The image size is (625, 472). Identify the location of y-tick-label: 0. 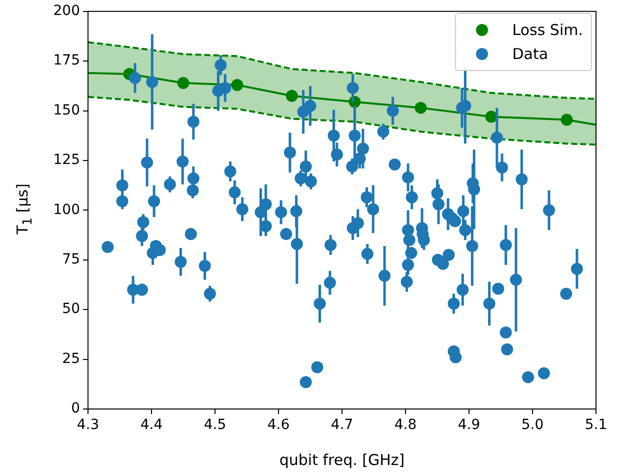
(75, 408).